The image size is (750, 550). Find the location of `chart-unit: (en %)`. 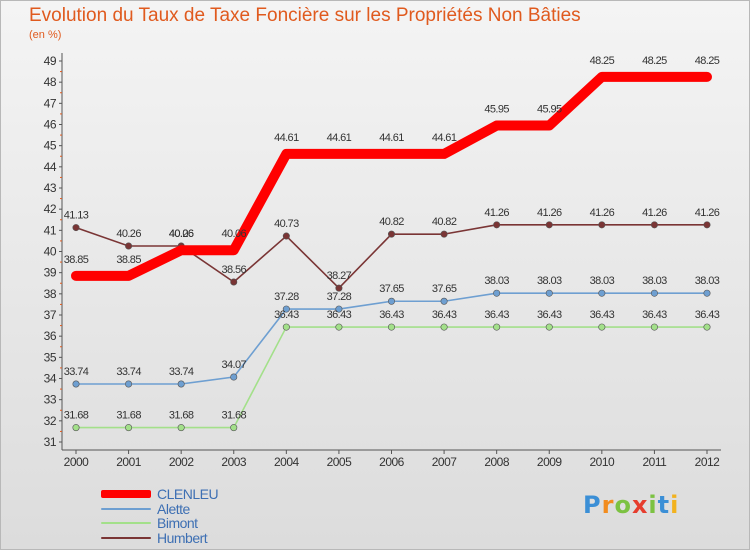

chart-unit: (en %) is located at coordinates (45, 35).